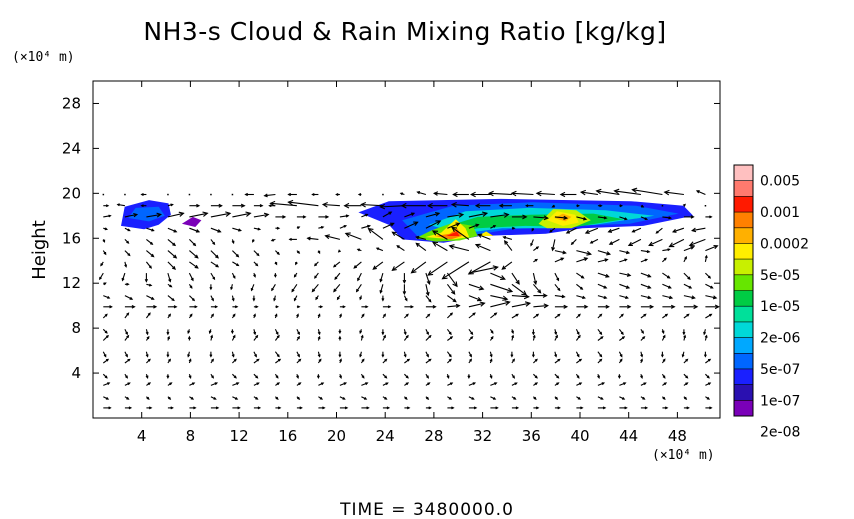 The height and width of the screenshot is (519, 854). I want to click on y-tick-label: 20, so click(71, 193).